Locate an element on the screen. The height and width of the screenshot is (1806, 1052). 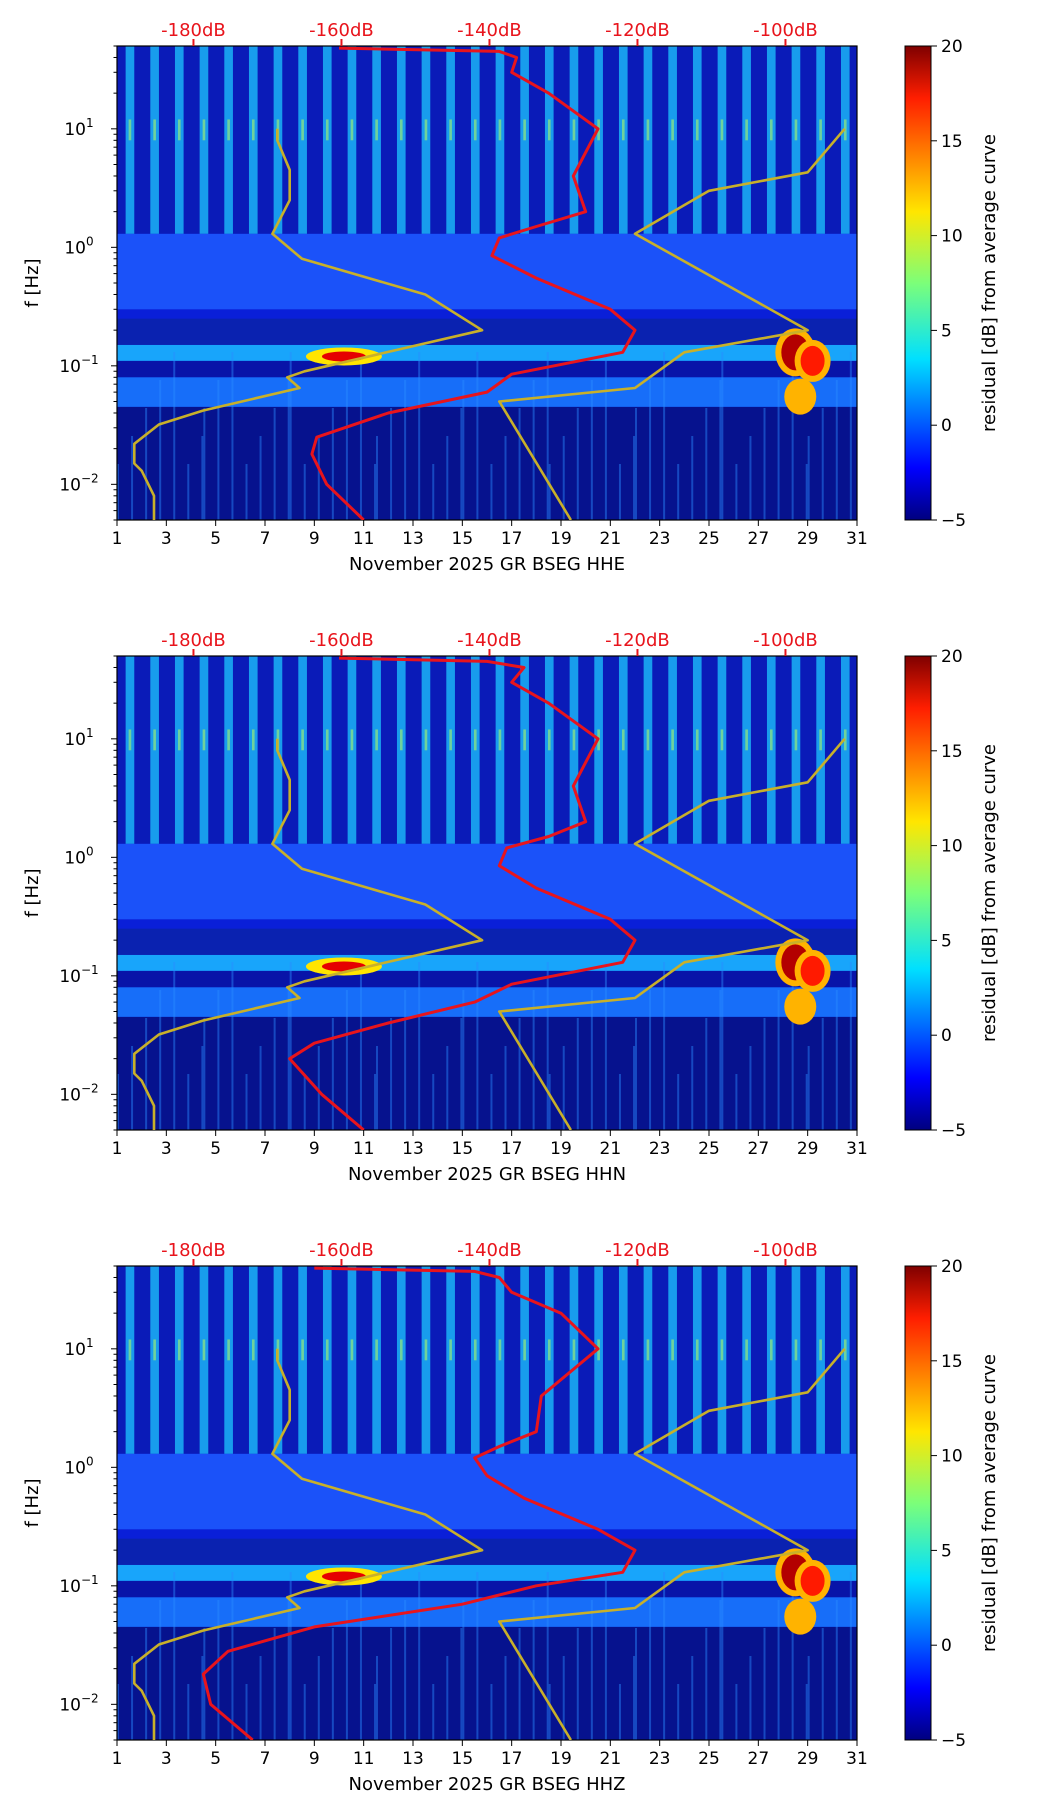
median-psd-curve is located at coordinates (473, 283).